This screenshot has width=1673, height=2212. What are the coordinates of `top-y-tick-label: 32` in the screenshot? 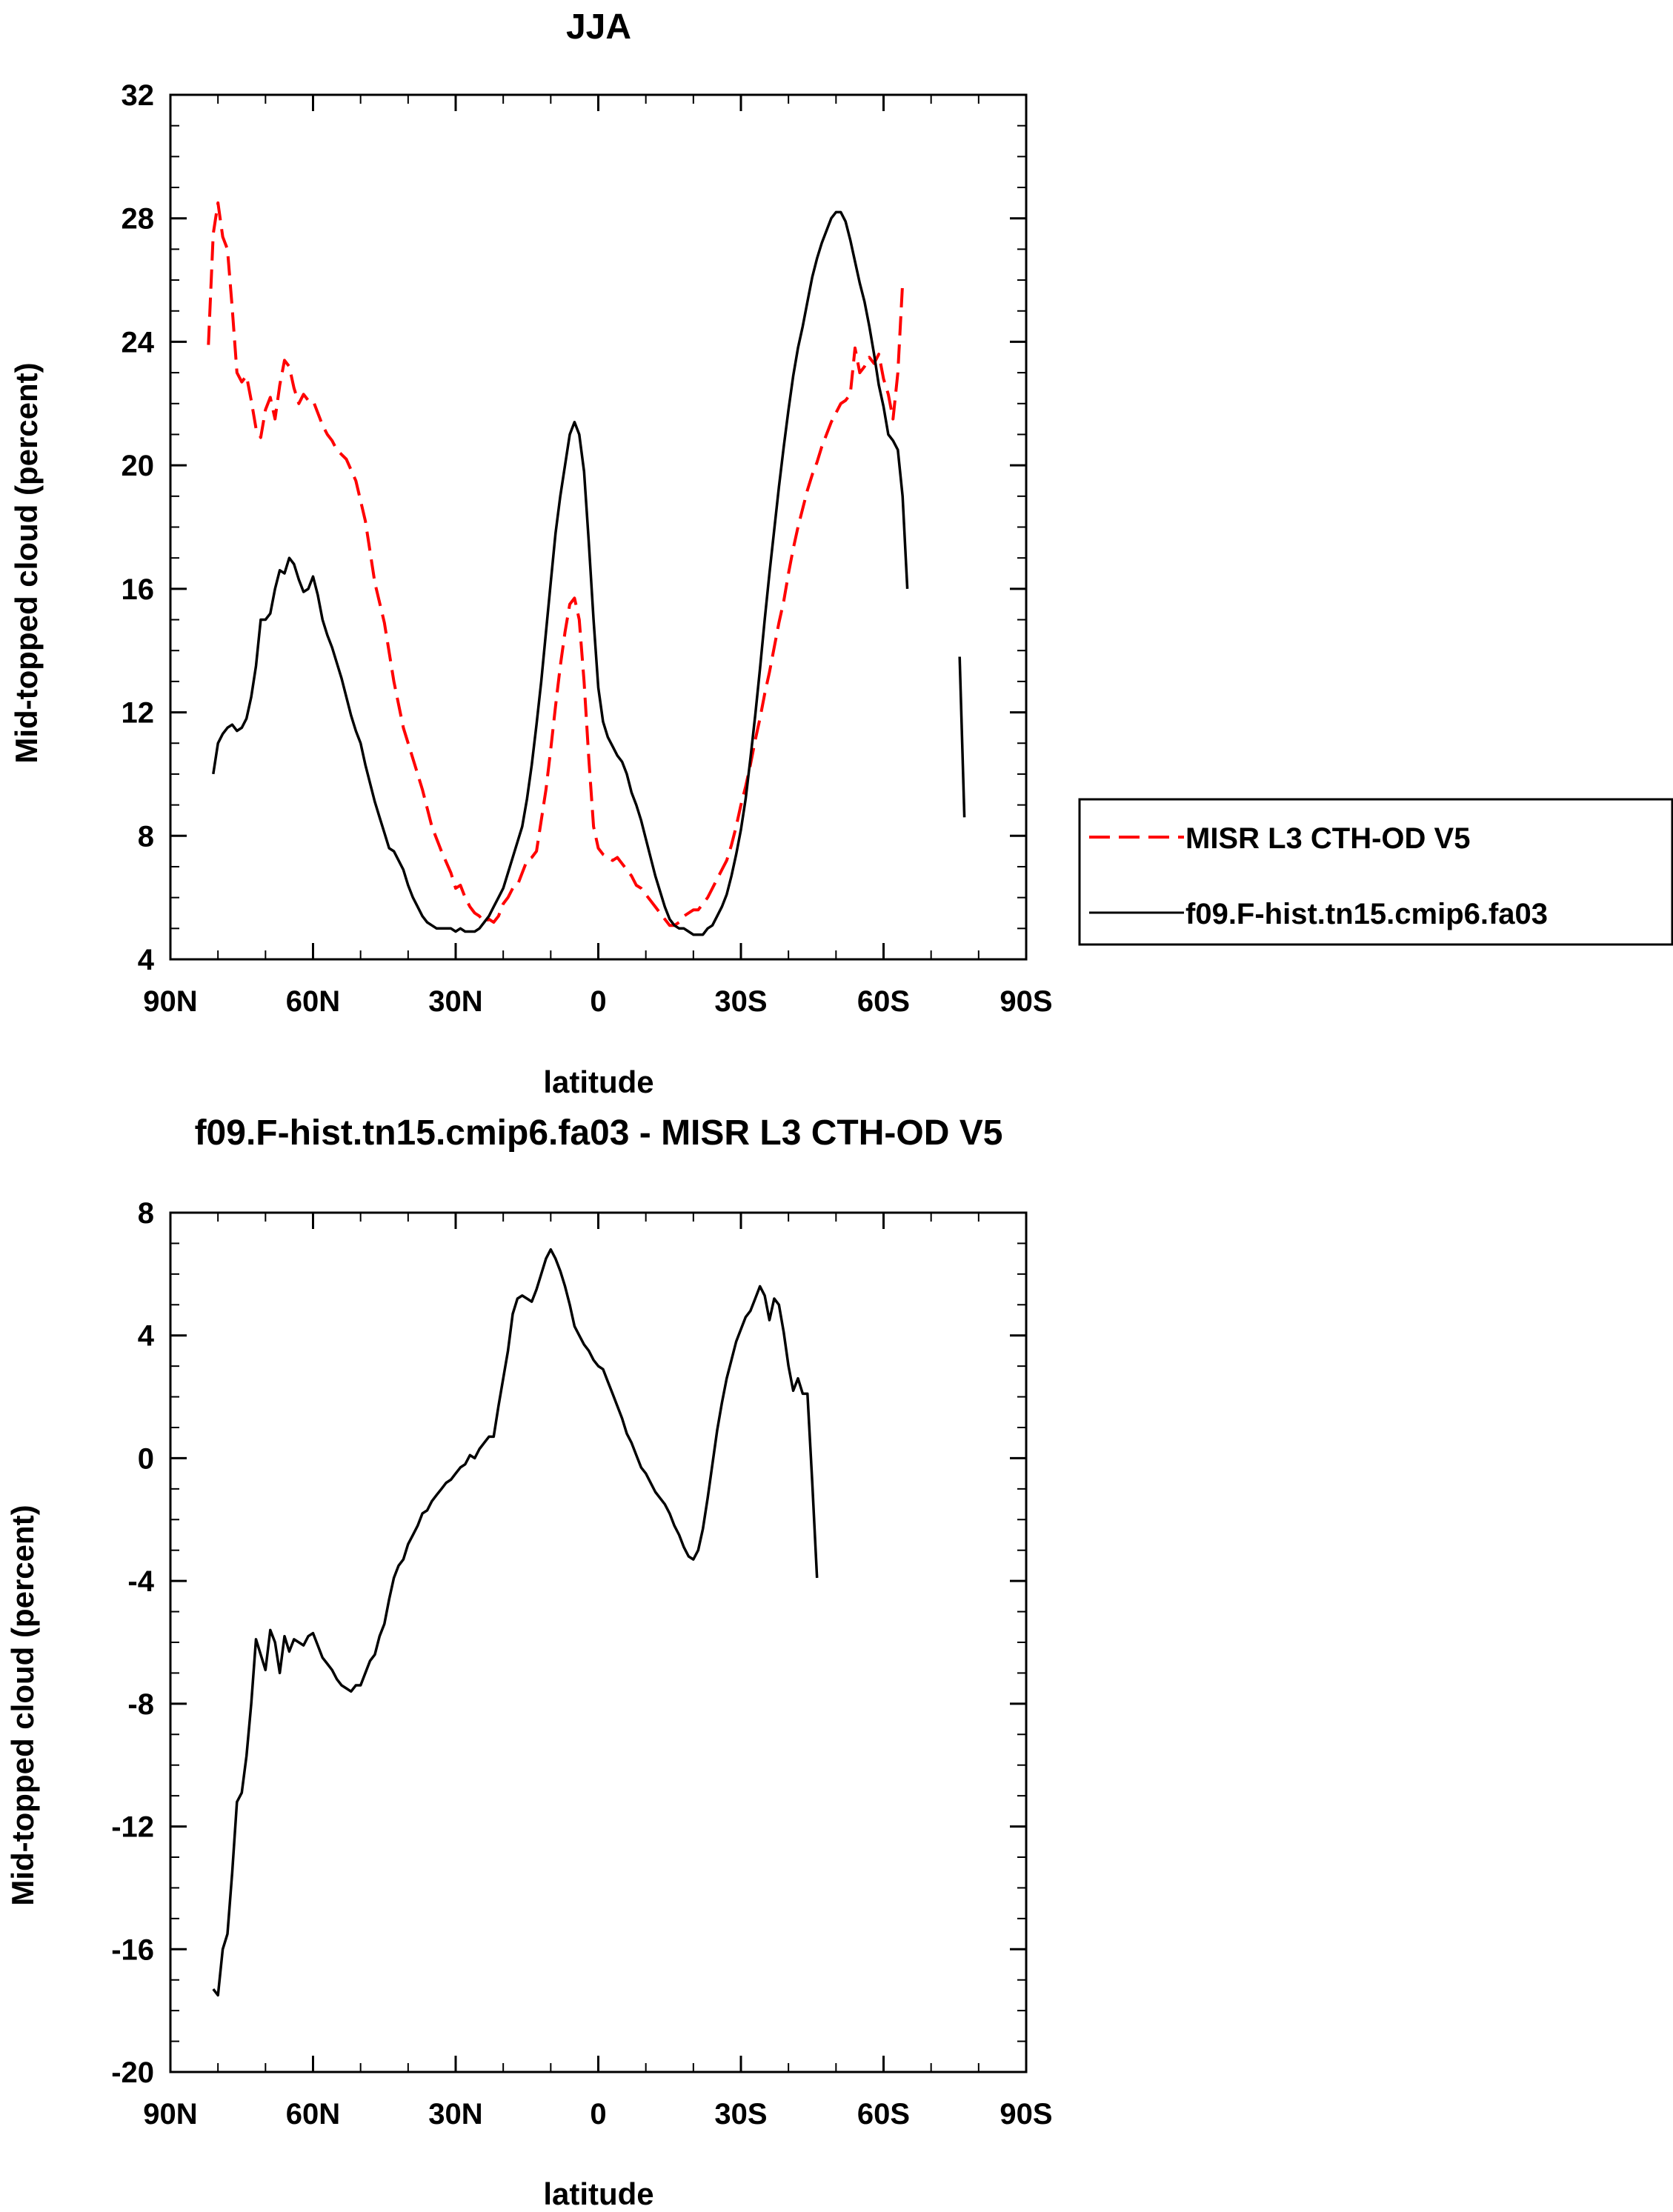 It's located at (138, 95).